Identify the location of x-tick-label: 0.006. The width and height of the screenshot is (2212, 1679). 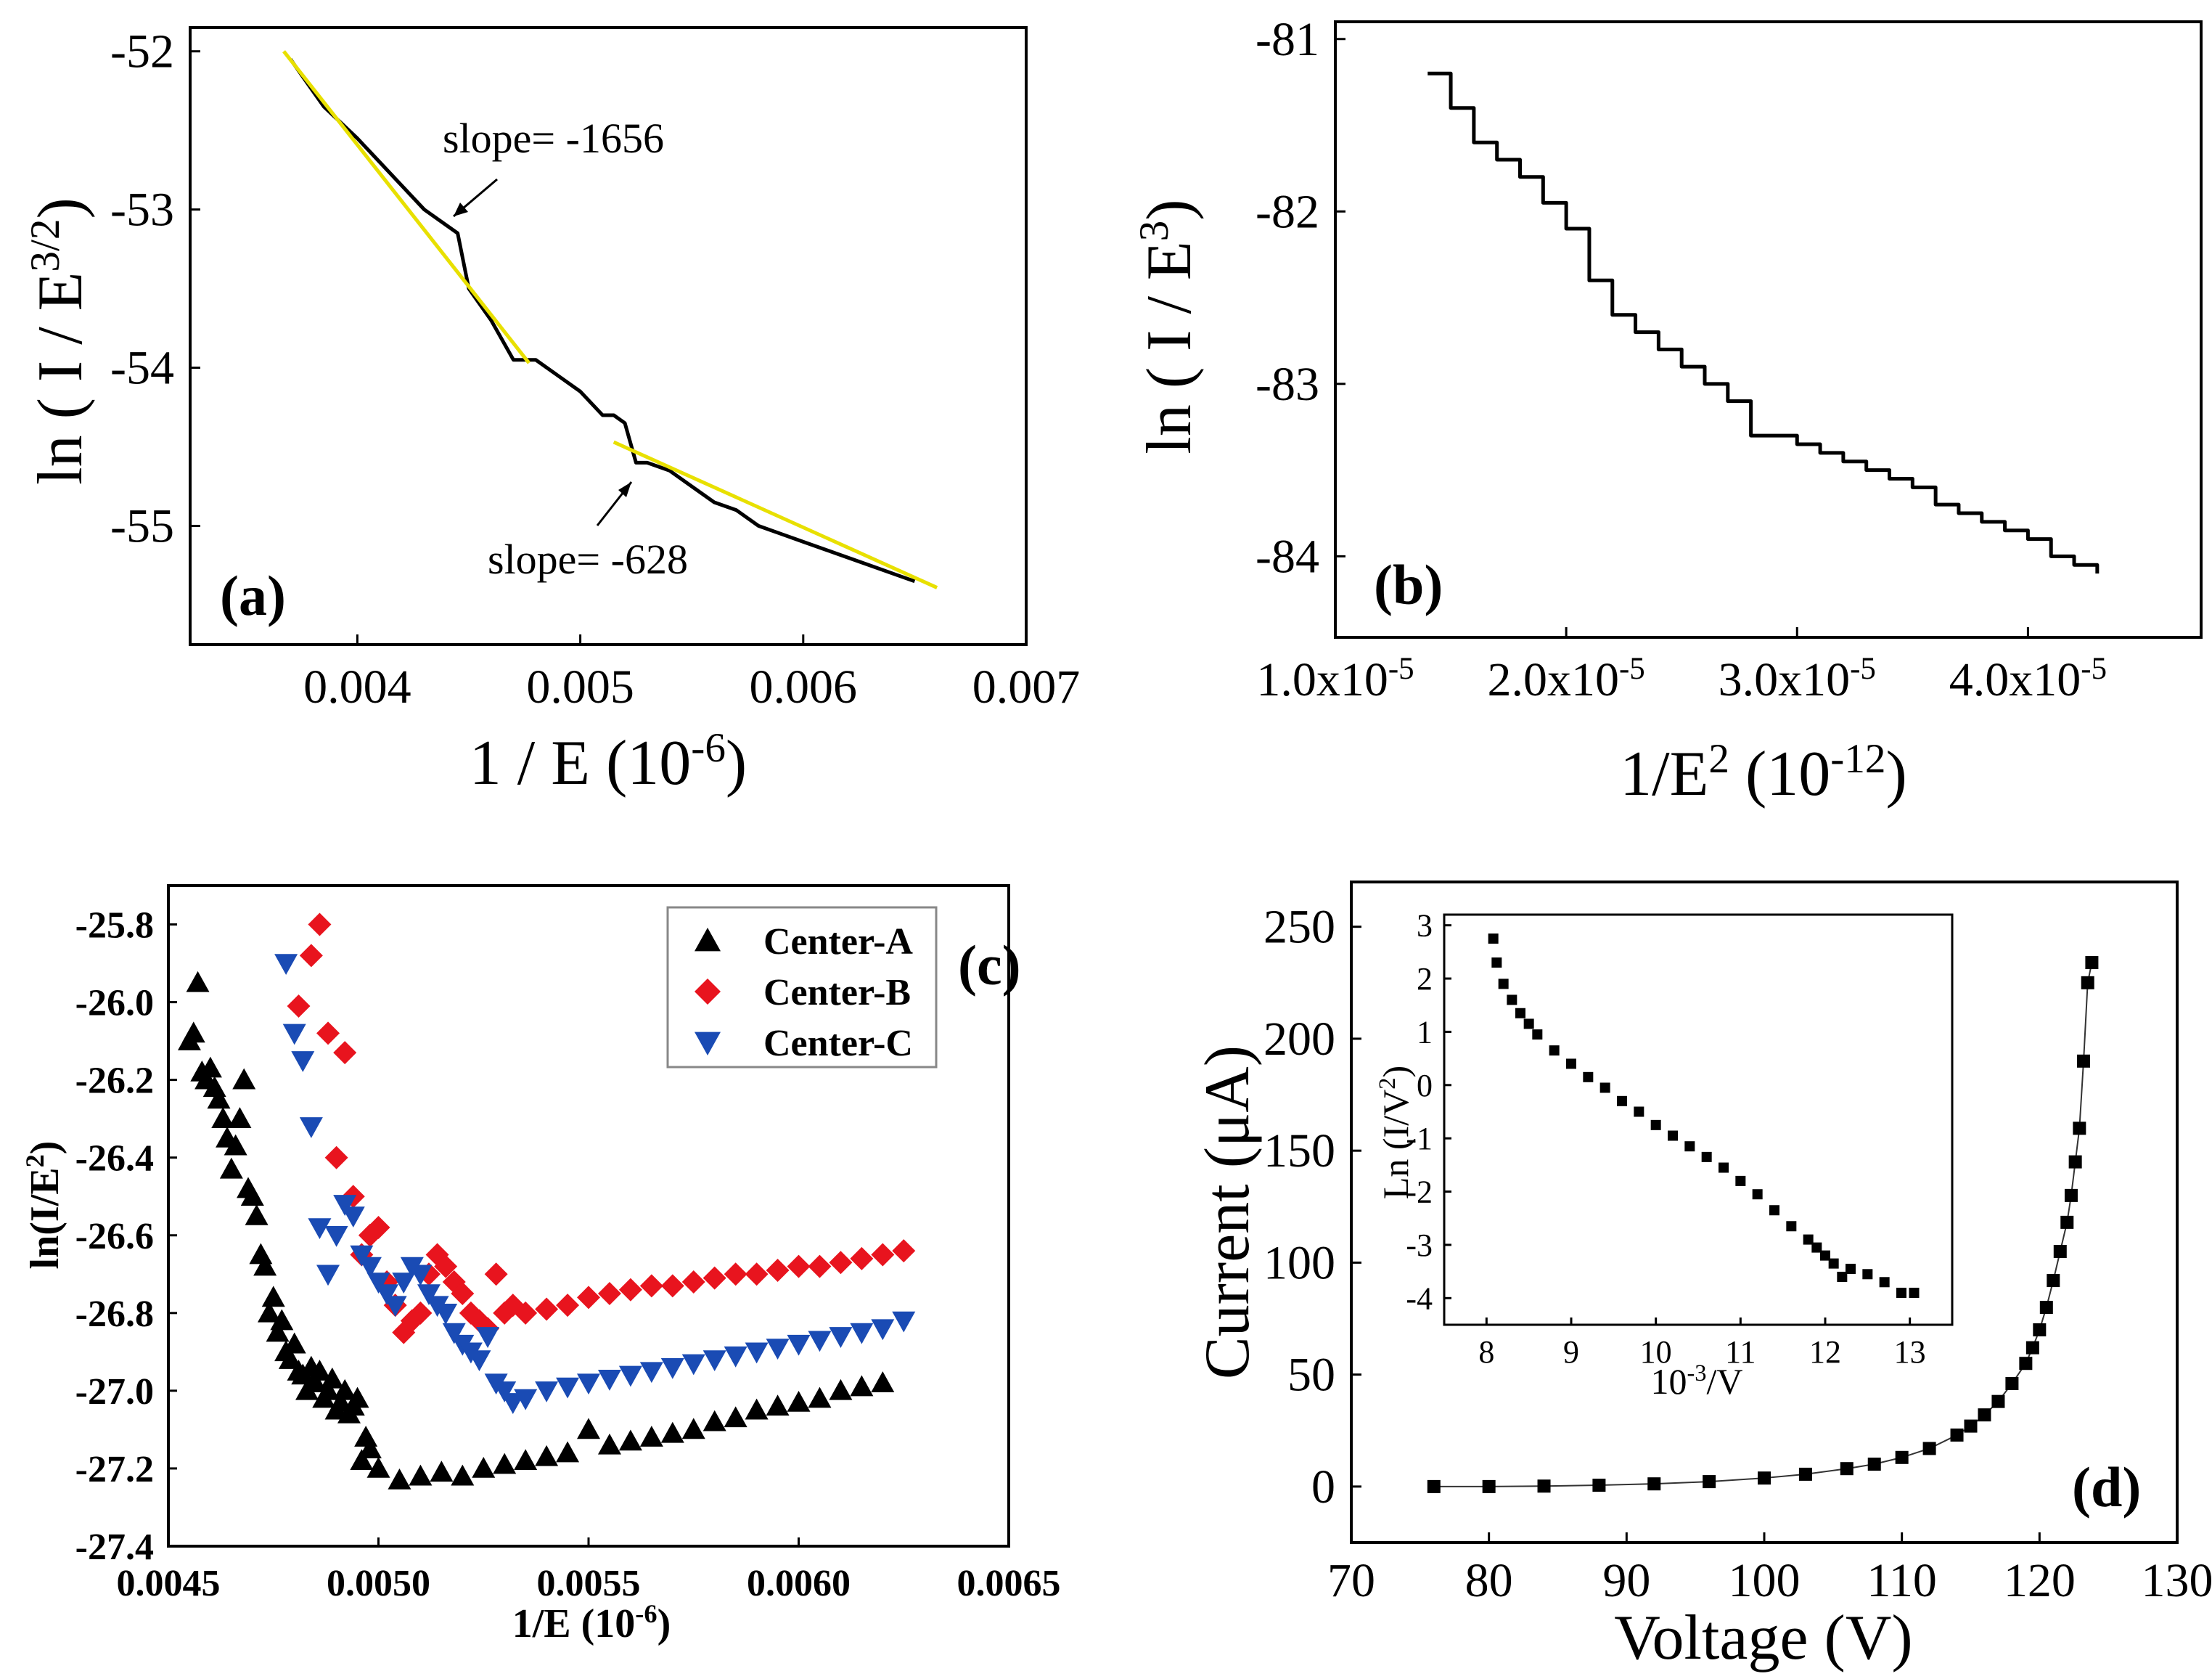
(804, 687).